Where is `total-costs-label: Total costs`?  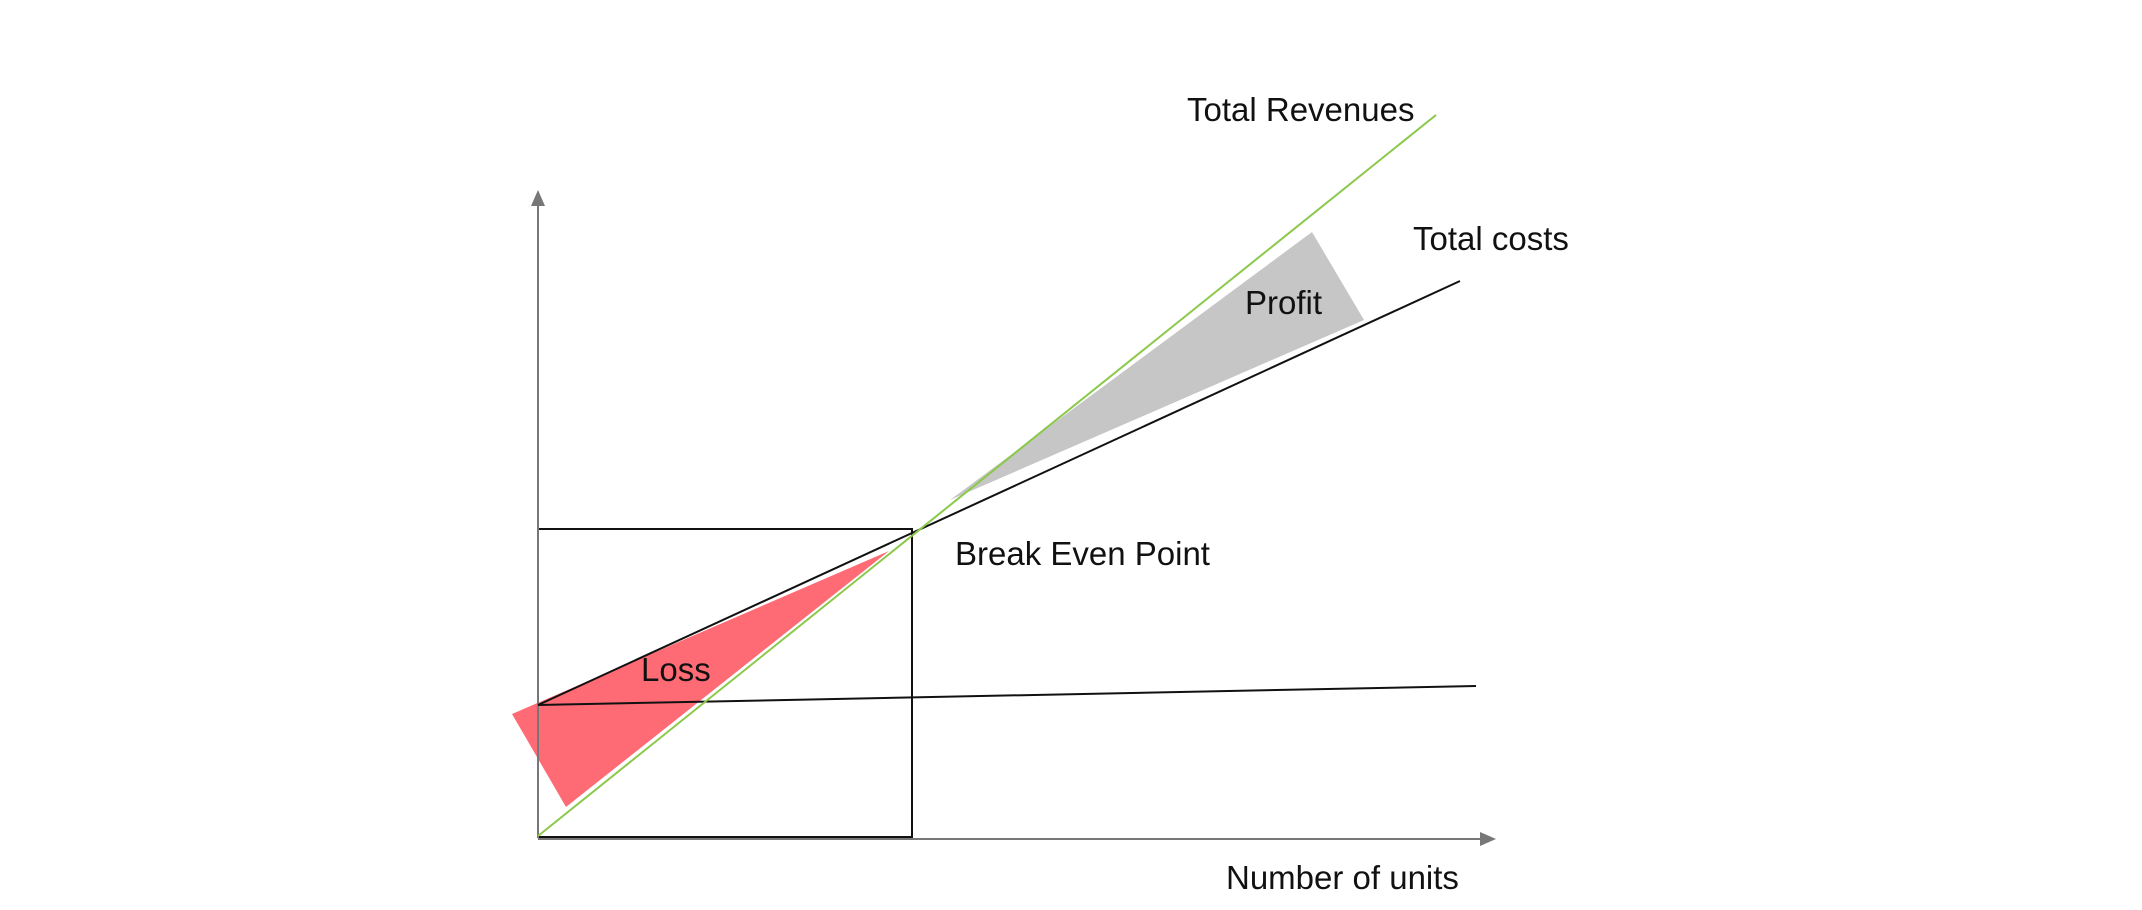
total-costs-label: Total costs is located at coordinates (1491, 238).